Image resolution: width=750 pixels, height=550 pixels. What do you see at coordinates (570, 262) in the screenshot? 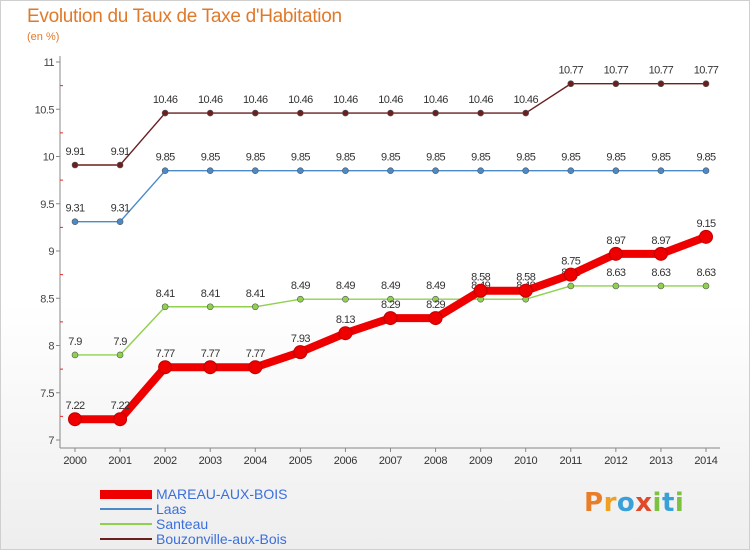
I see `data-label: 8.75` at bounding box center [570, 262].